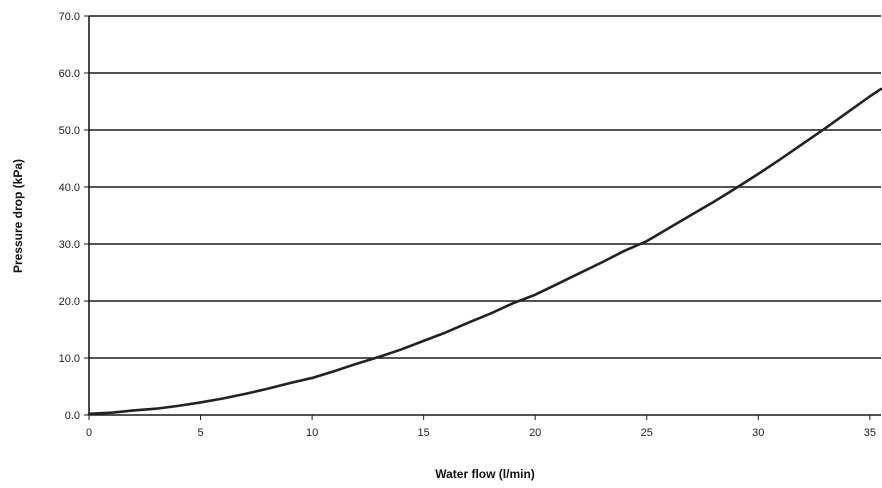  Describe the element at coordinates (485, 474) in the screenshot. I see `x-axis-title: Water flow (l/min)` at that location.